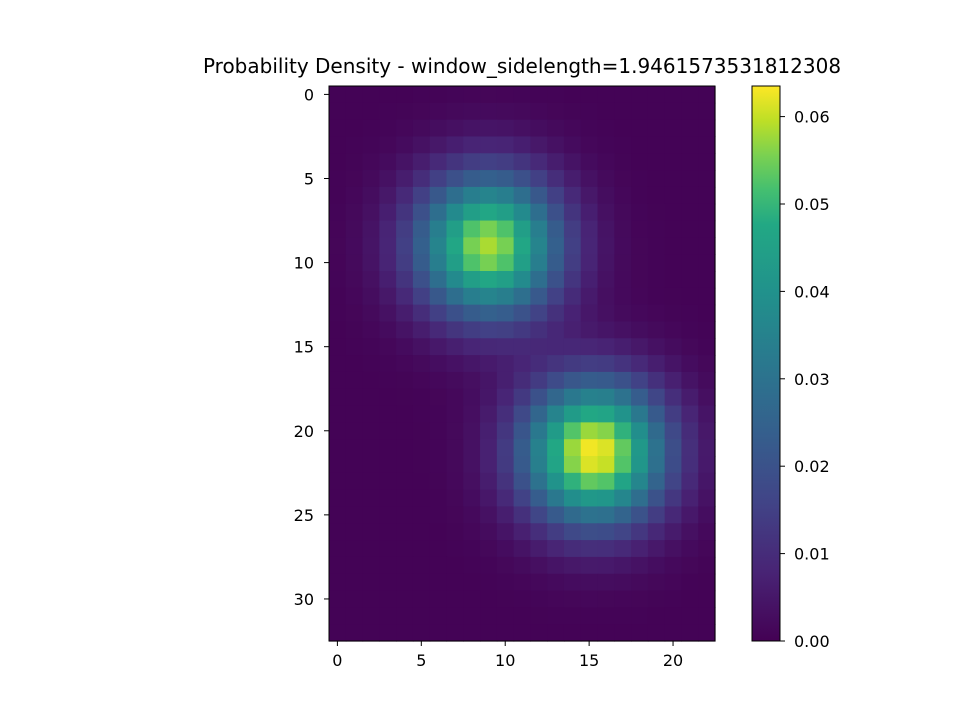 Image resolution: width=960 pixels, height=720 pixels. What do you see at coordinates (309, 94) in the screenshot?
I see `y-tick-label: 0` at bounding box center [309, 94].